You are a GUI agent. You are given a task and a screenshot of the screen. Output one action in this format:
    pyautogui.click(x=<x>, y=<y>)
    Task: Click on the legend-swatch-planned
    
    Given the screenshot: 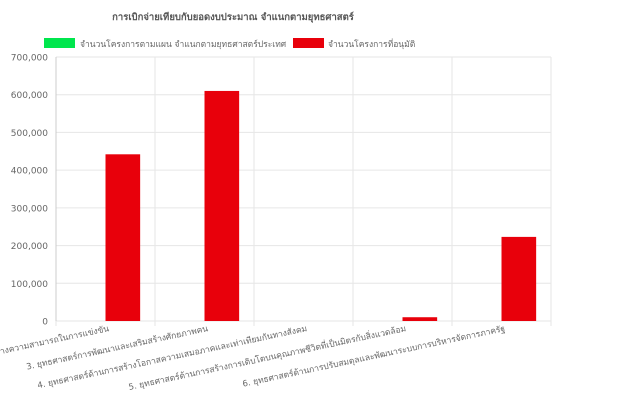 What is the action you would take?
    pyautogui.click(x=59, y=43)
    